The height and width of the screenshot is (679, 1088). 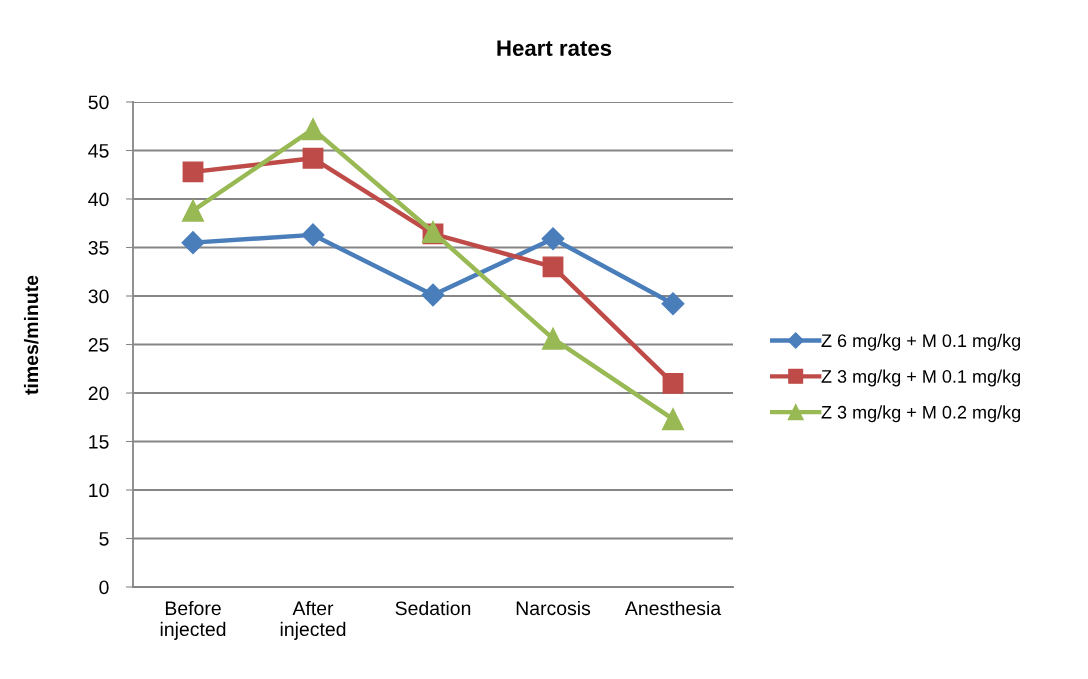 What do you see at coordinates (98, 344) in the screenshot?
I see `y-tick-label: 25` at bounding box center [98, 344].